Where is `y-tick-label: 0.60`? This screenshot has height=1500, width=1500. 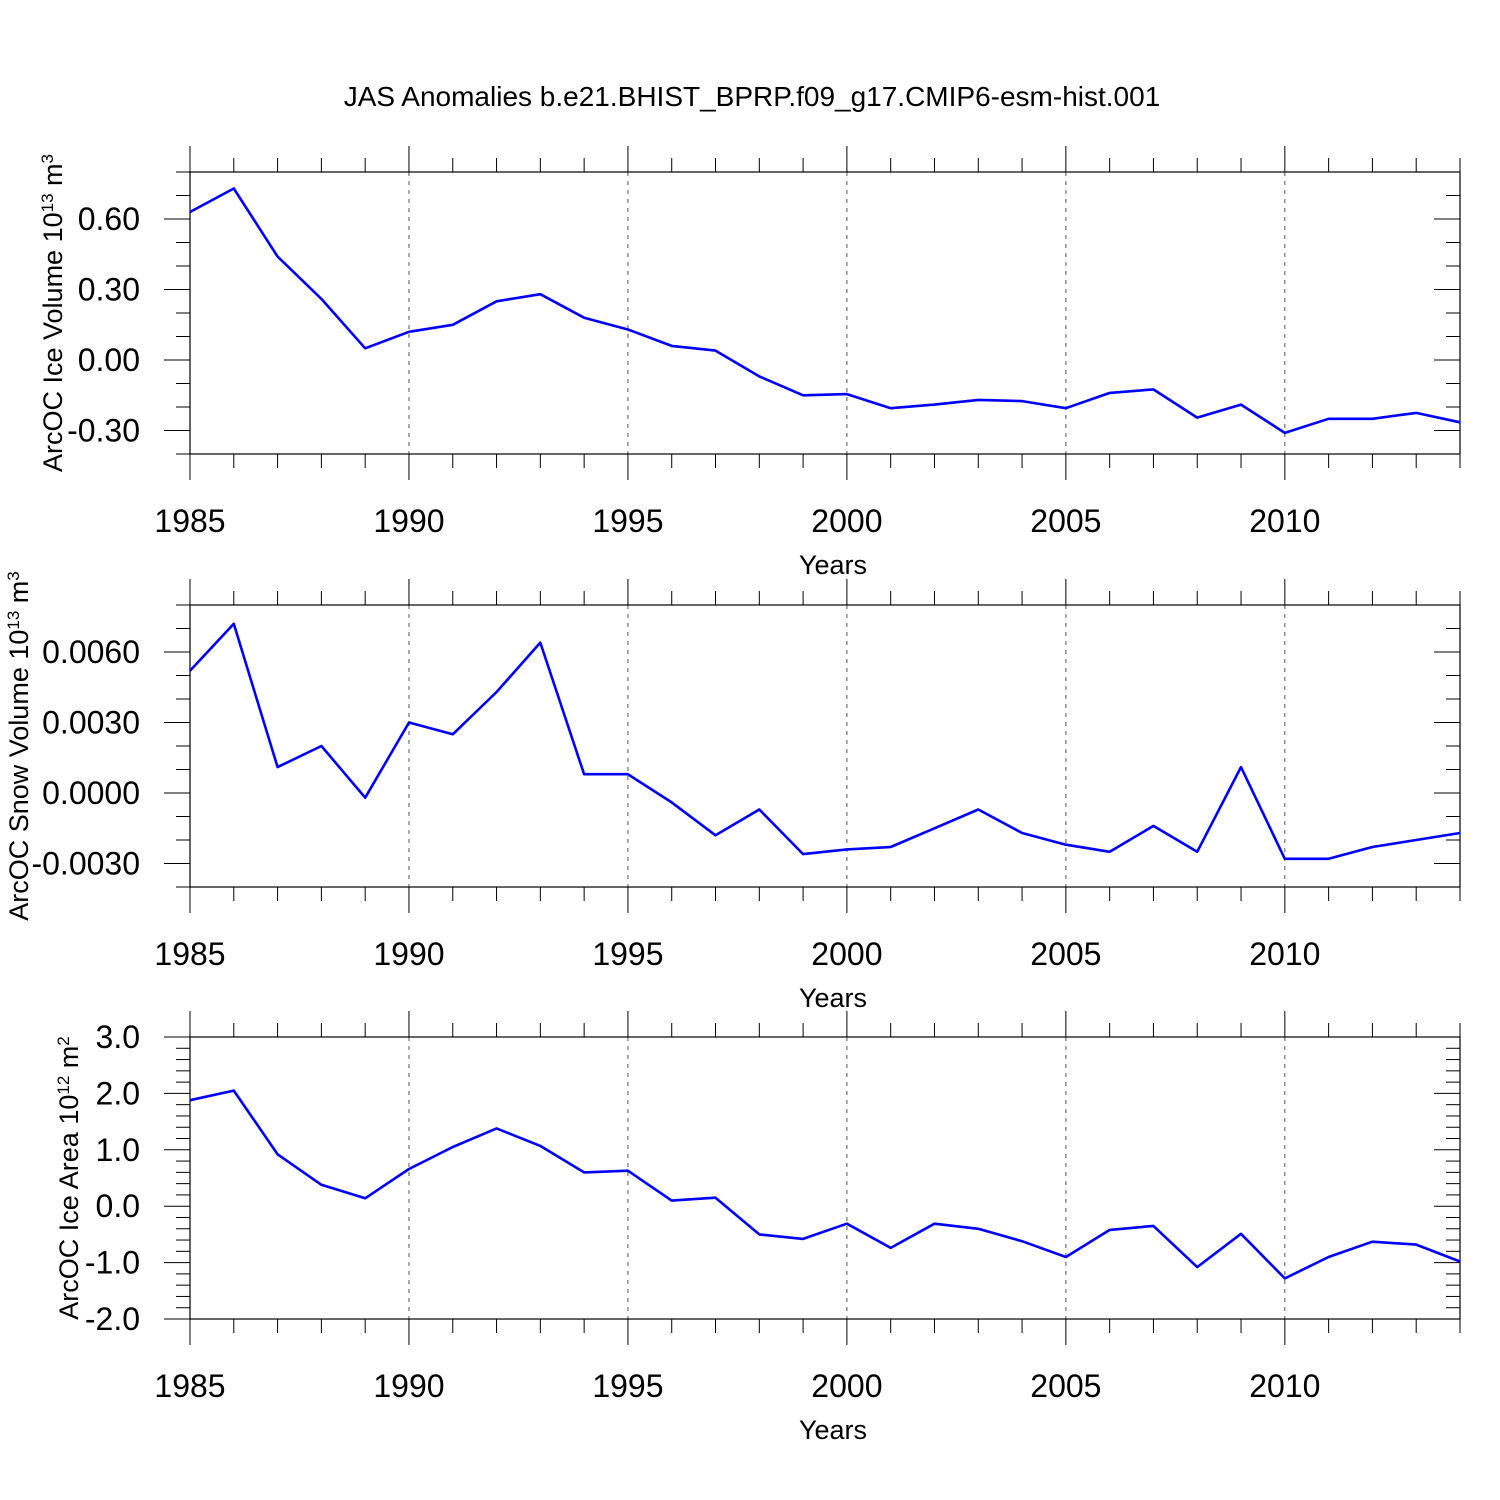
y-tick-label: 0.60 is located at coordinates (109, 219).